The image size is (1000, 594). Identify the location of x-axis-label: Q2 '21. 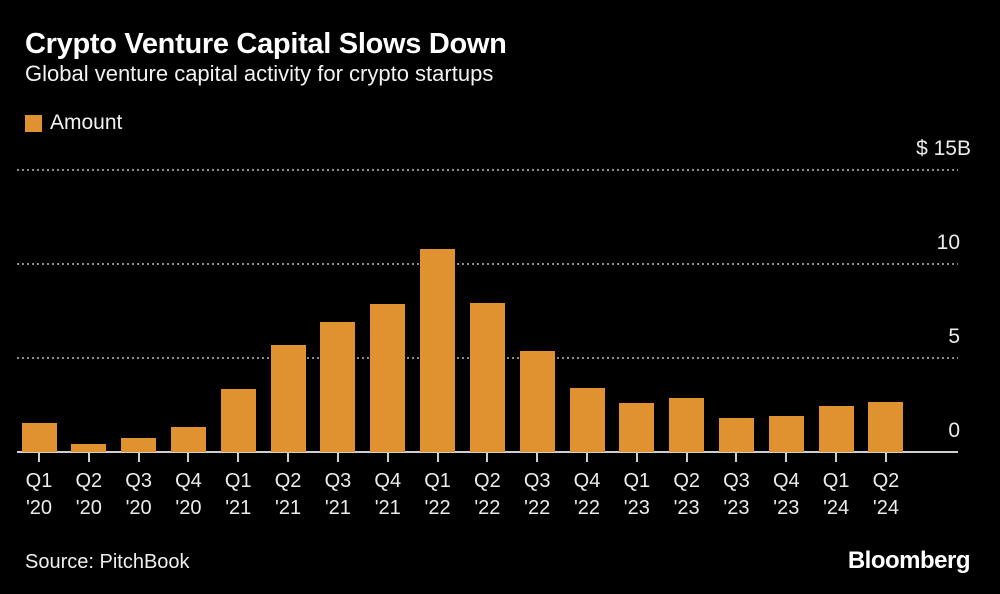
(288, 494).